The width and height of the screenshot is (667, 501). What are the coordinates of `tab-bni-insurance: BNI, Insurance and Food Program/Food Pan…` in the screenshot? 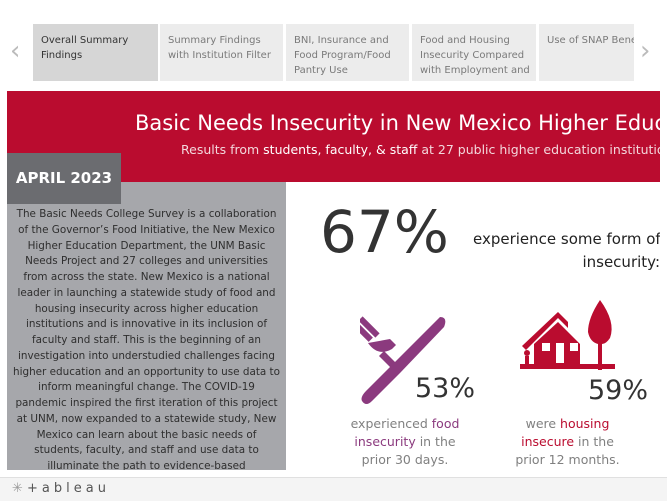 It's located at (347, 52).